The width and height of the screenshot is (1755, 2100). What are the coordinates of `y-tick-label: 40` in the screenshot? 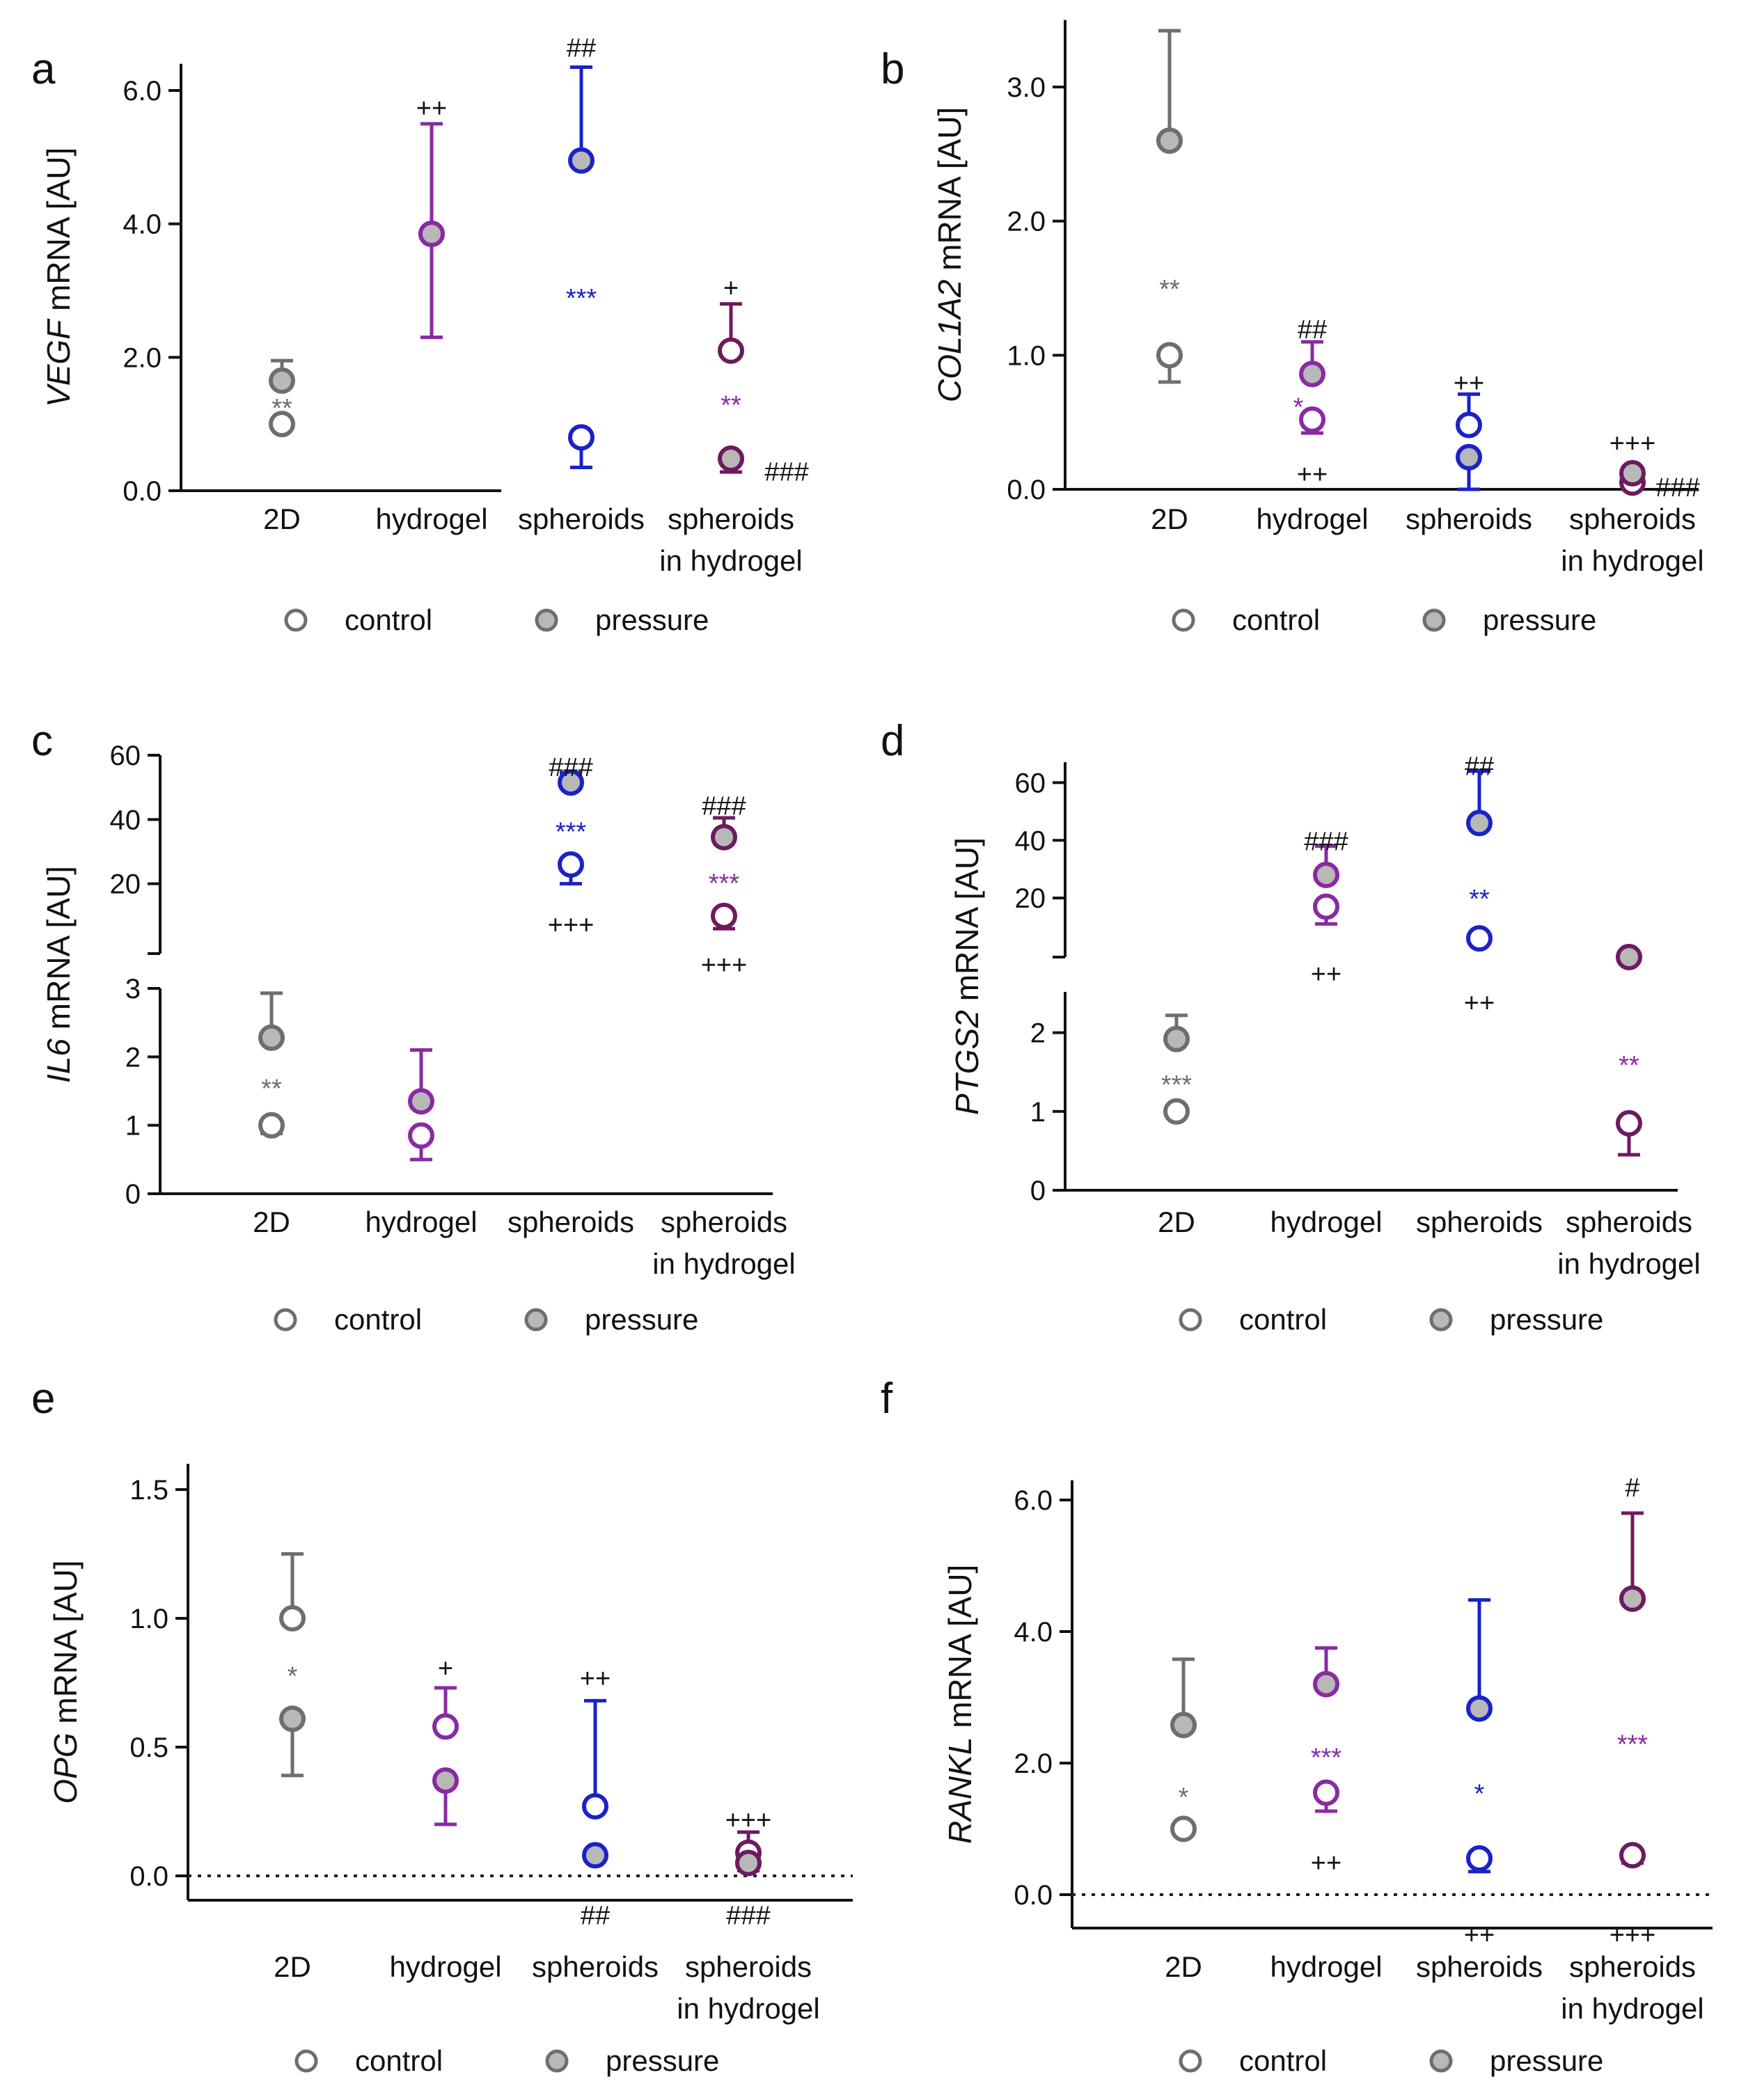 It's located at (125, 820).